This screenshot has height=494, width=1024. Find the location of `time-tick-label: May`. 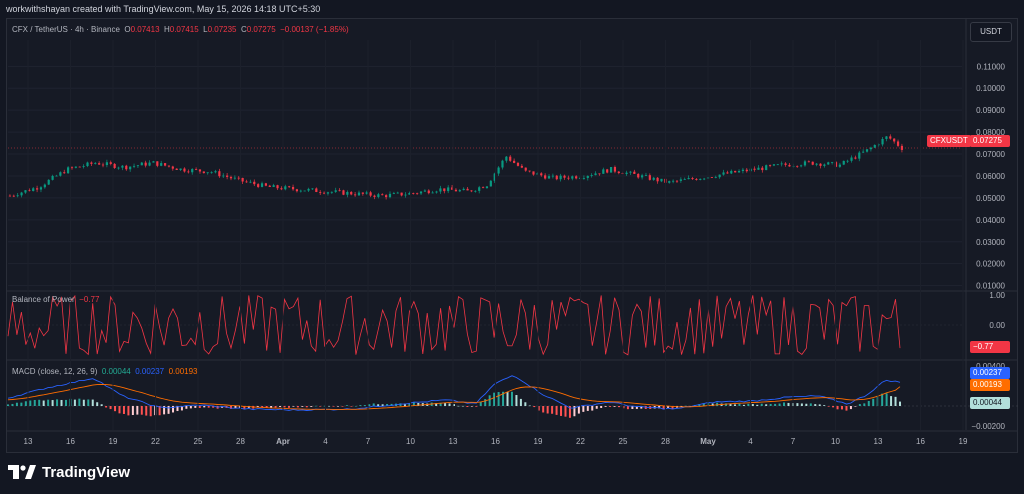

time-tick-label: May is located at coordinates (708, 441).